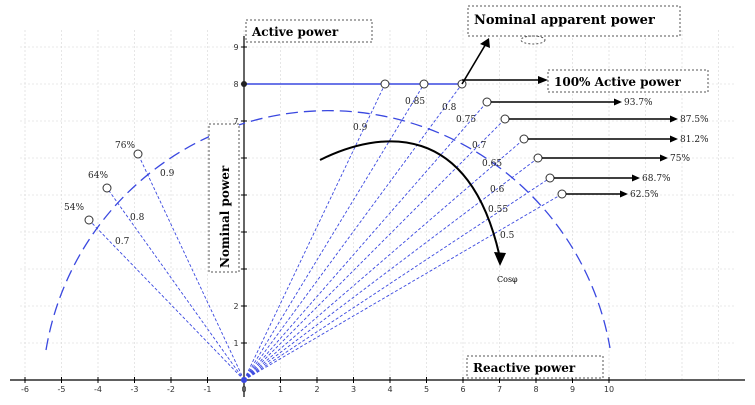 The height and width of the screenshot is (405, 755). I want to click on percentage-label: 93.7%, so click(638, 103).